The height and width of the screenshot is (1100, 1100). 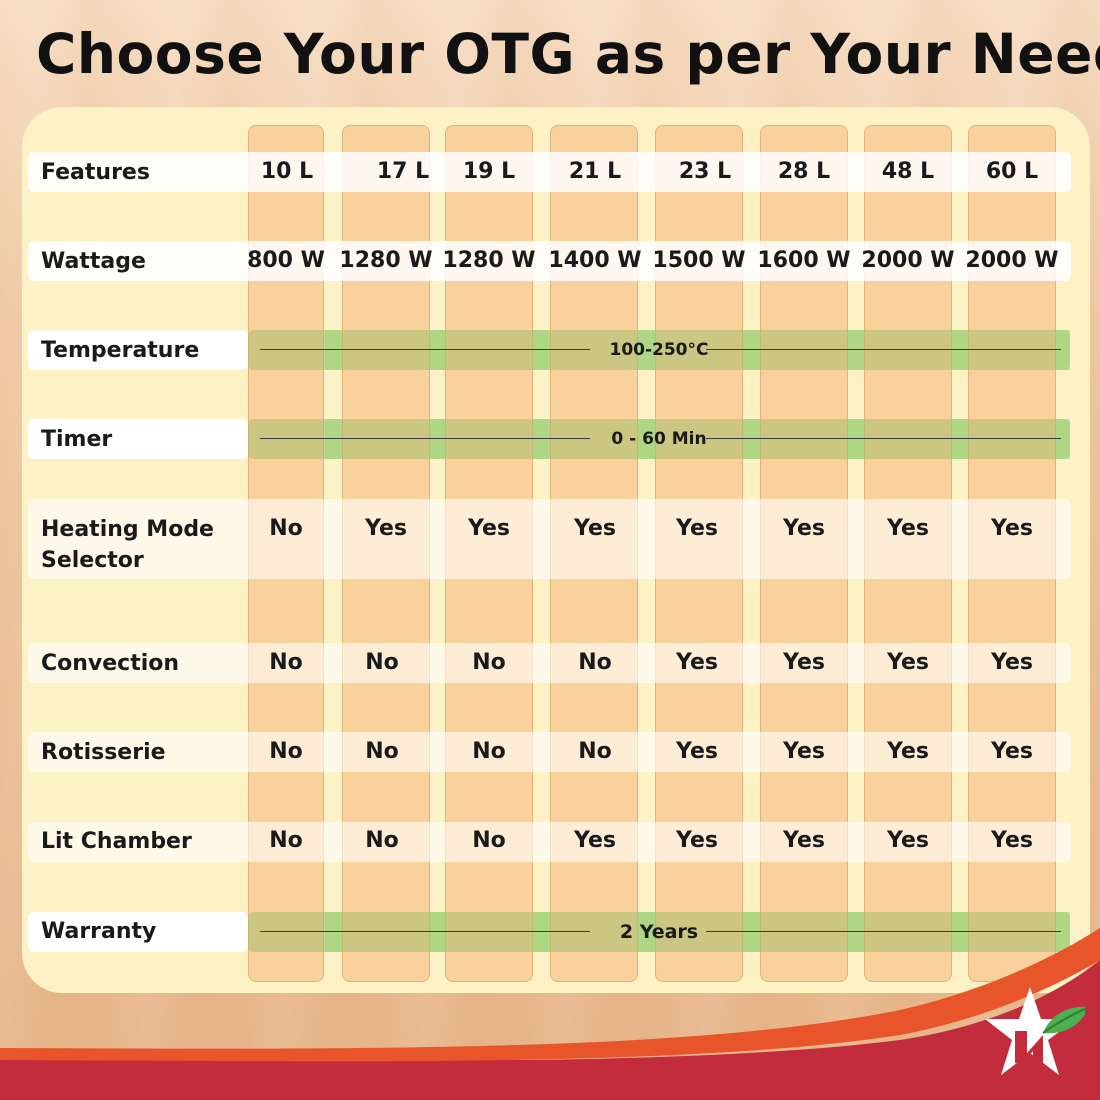 What do you see at coordinates (286, 528) in the screenshot?
I see `heating-10l: No` at bounding box center [286, 528].